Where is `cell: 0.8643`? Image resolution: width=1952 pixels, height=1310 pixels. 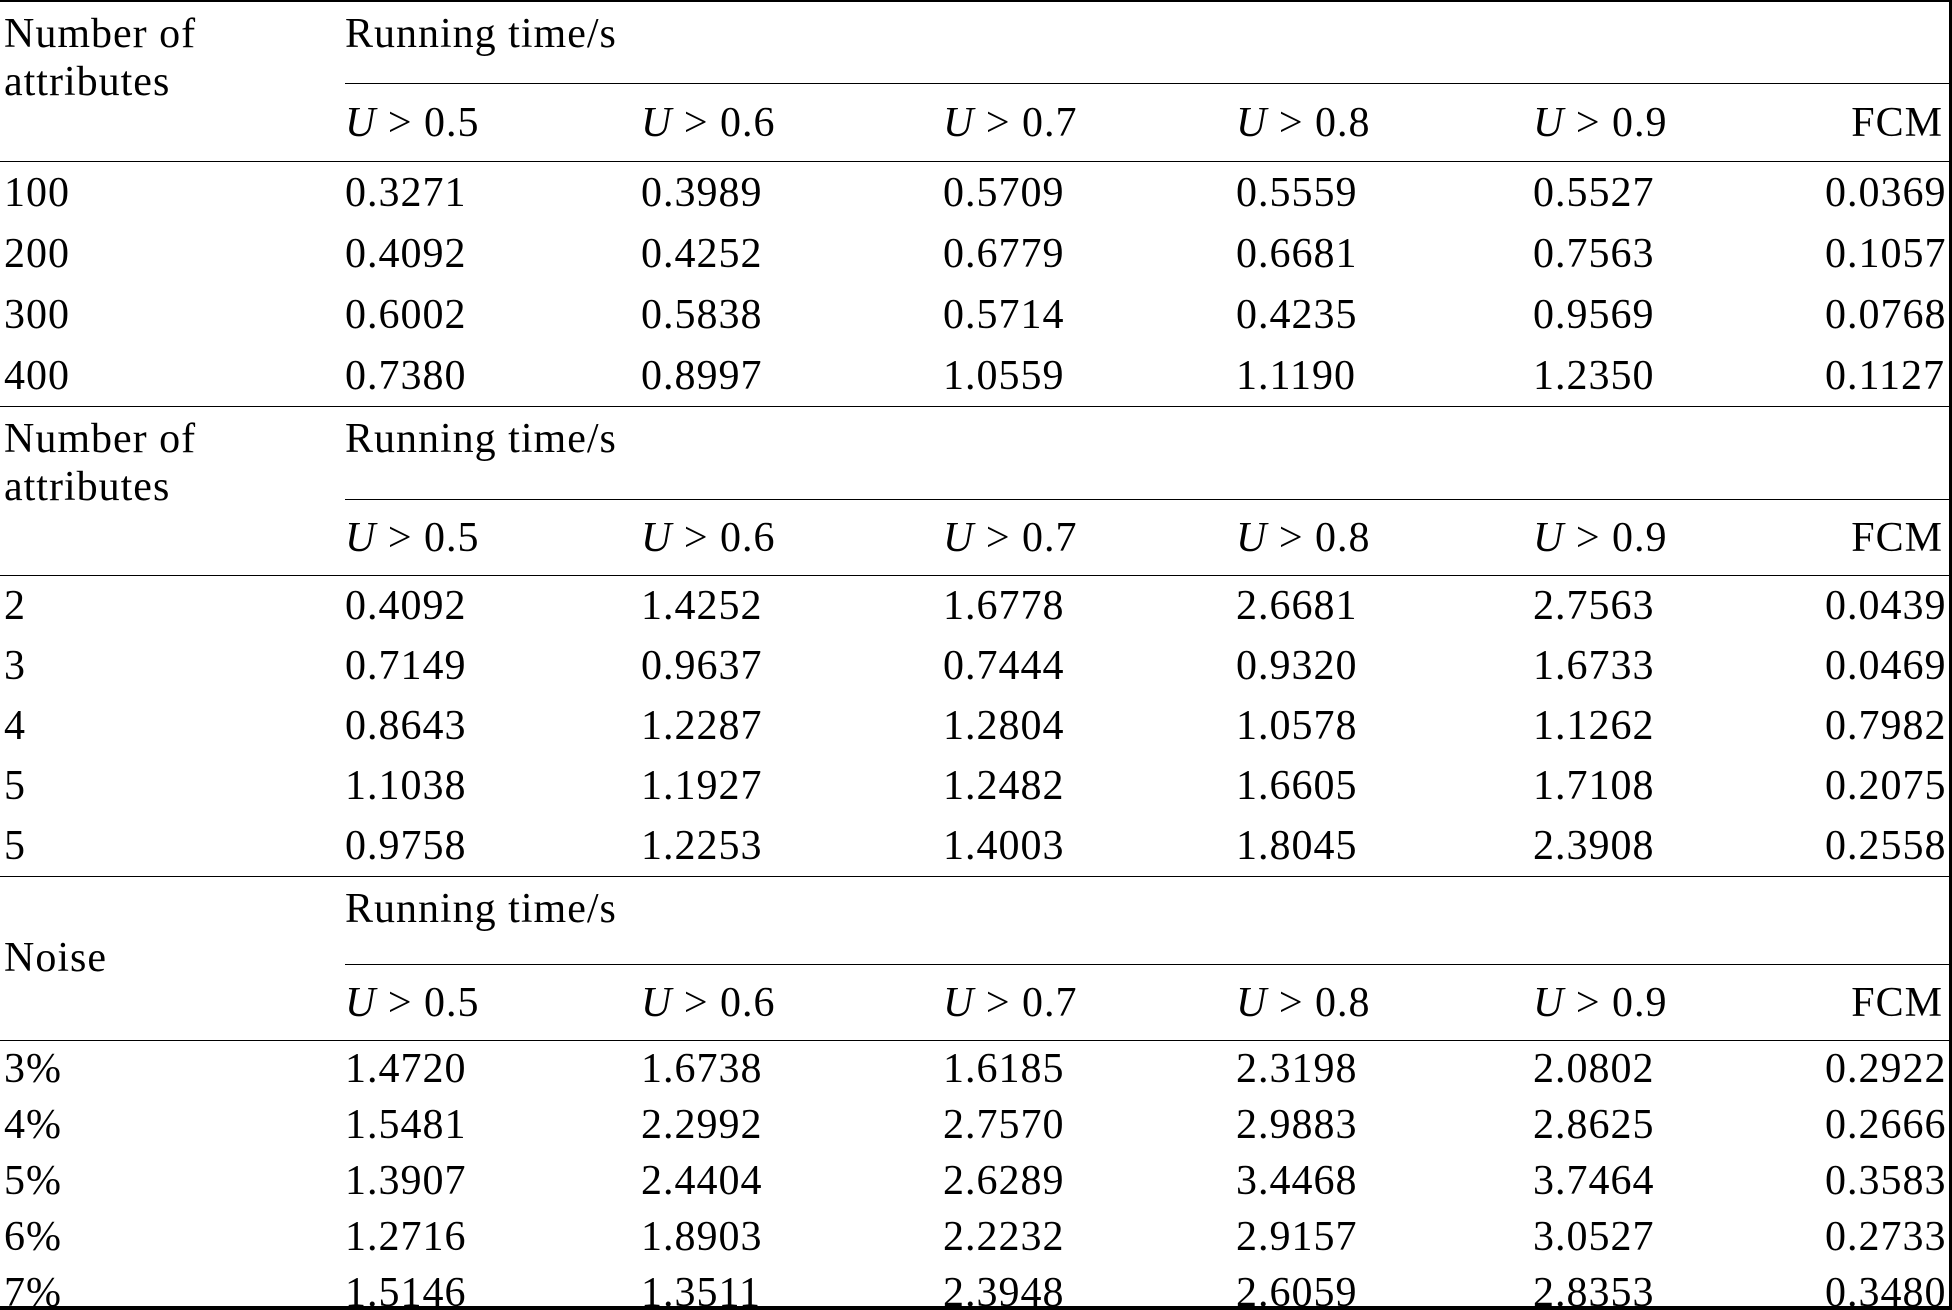 cell: 0.8643 is located at coordinates (406, 726).